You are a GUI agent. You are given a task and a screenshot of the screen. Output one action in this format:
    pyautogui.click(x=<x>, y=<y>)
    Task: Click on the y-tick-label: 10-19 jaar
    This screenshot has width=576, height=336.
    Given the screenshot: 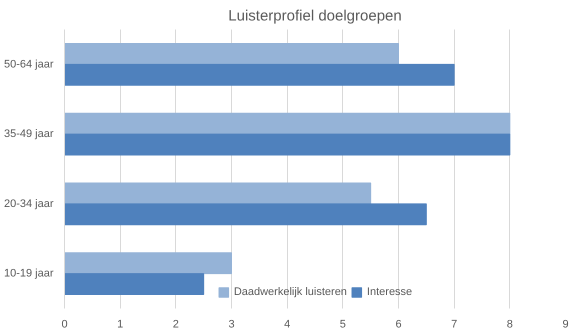 What is the action you would take?
    pyautogui.click(x=29, y=274)
    